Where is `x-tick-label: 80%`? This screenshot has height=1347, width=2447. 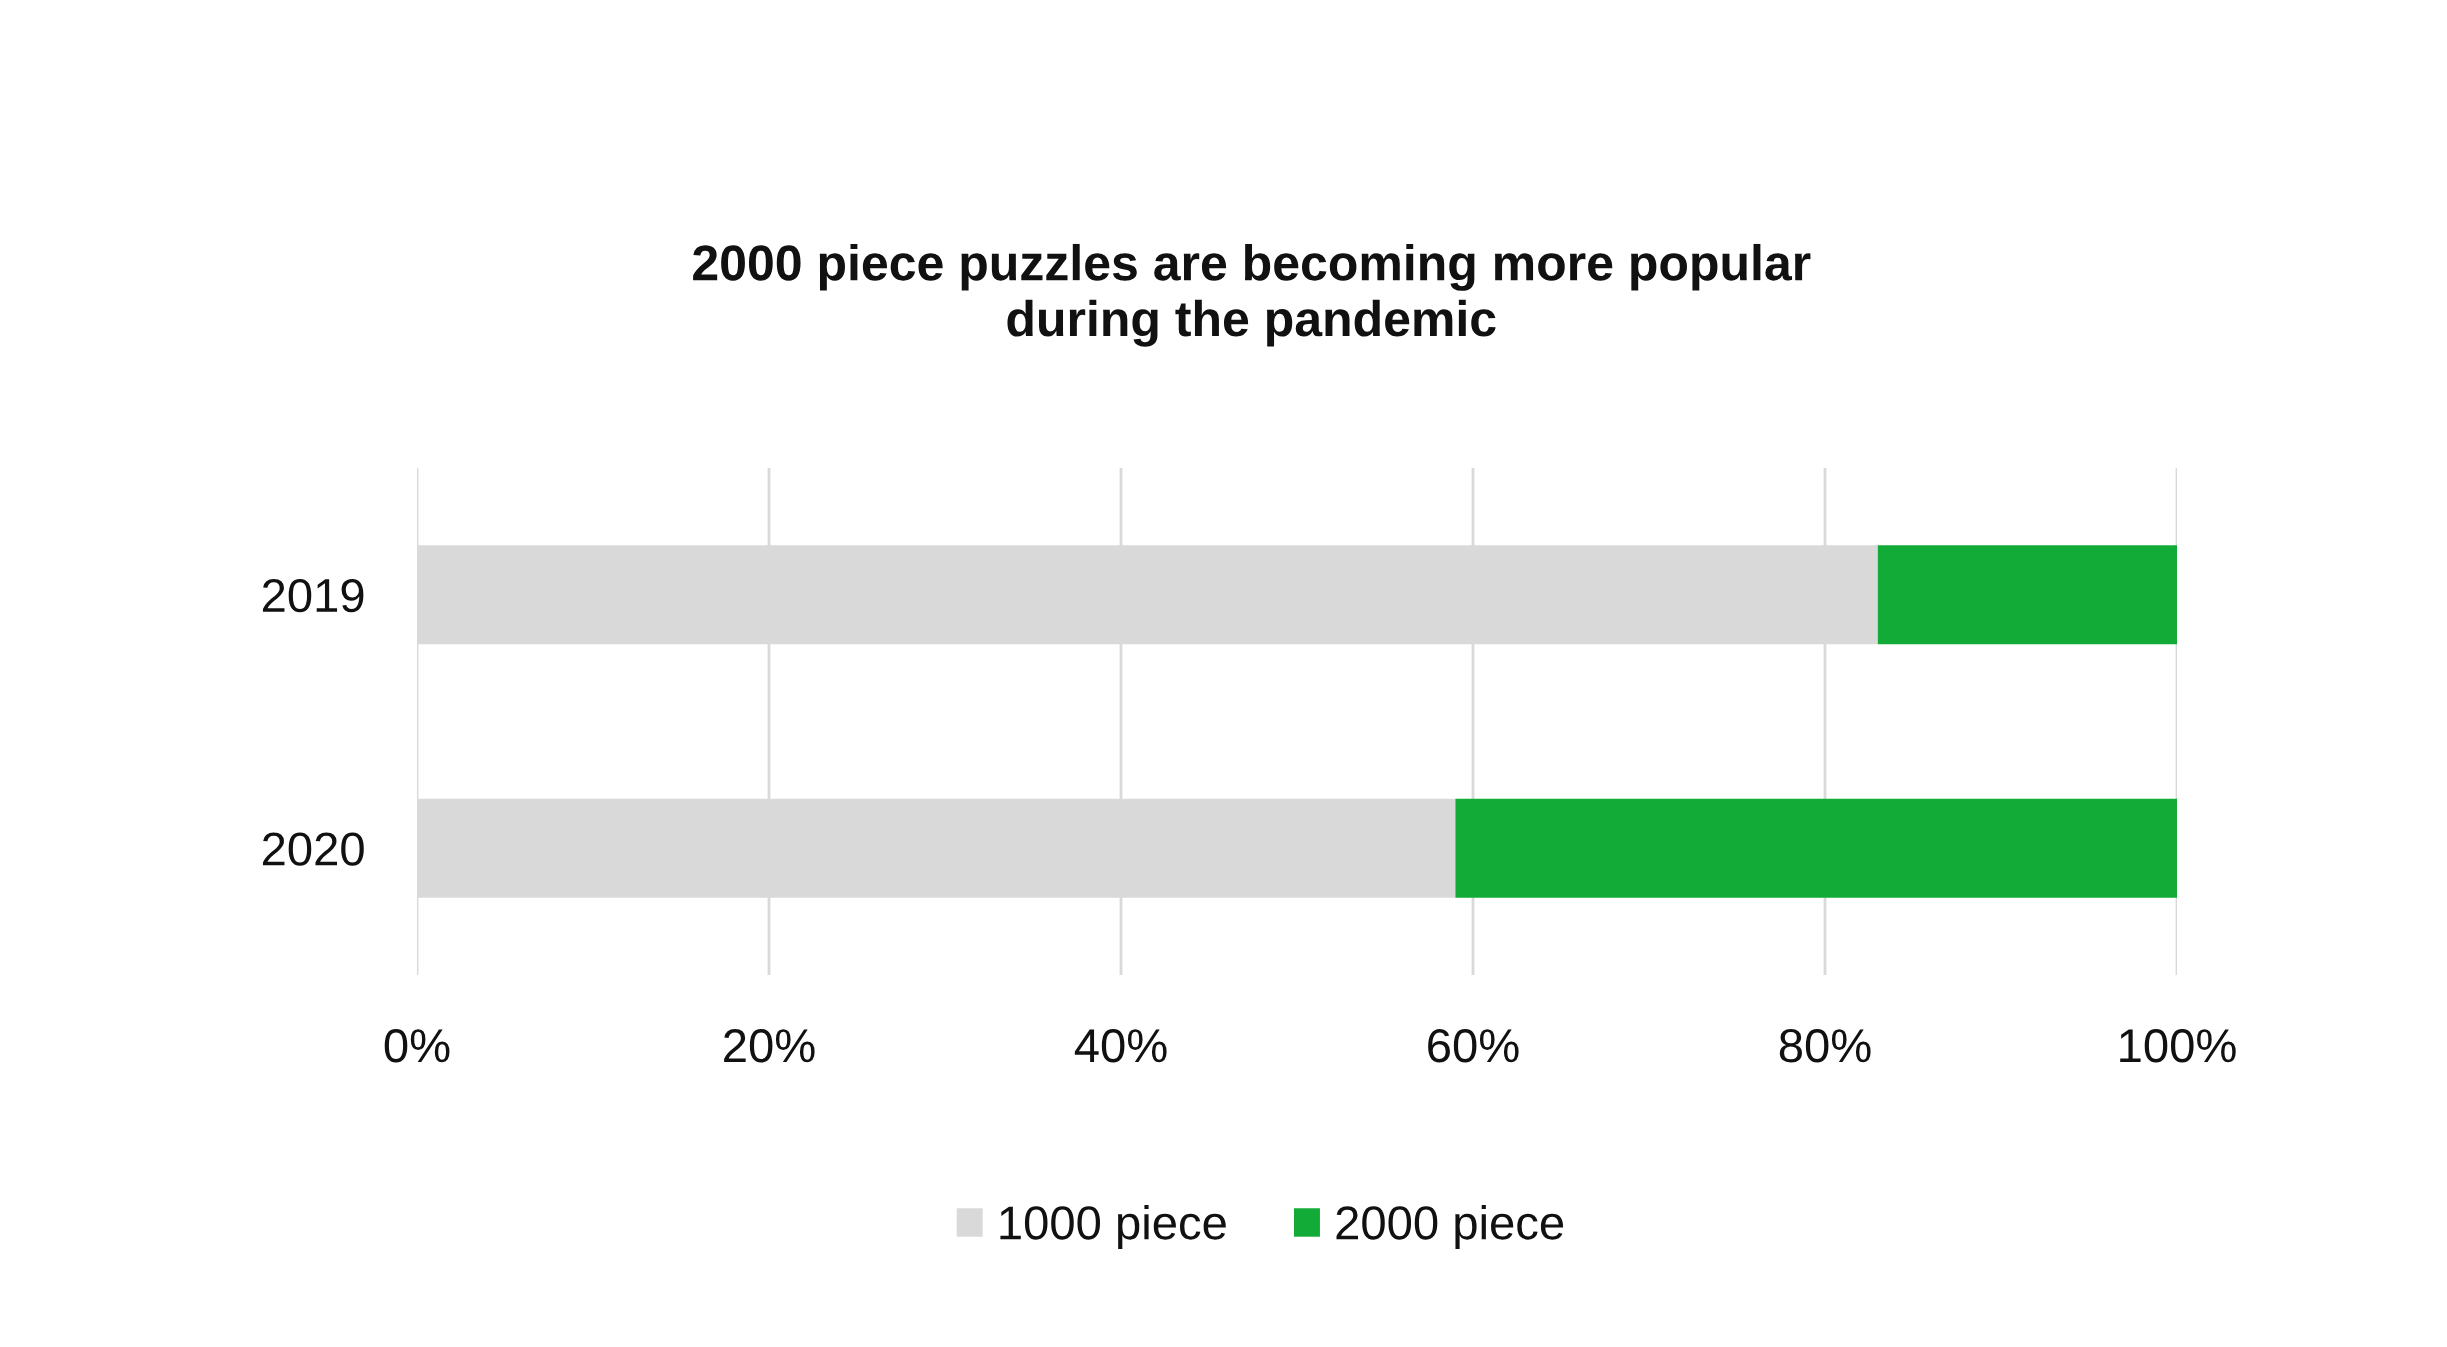
x-tick-label: 80% is located at coordinates (1825, 1046).